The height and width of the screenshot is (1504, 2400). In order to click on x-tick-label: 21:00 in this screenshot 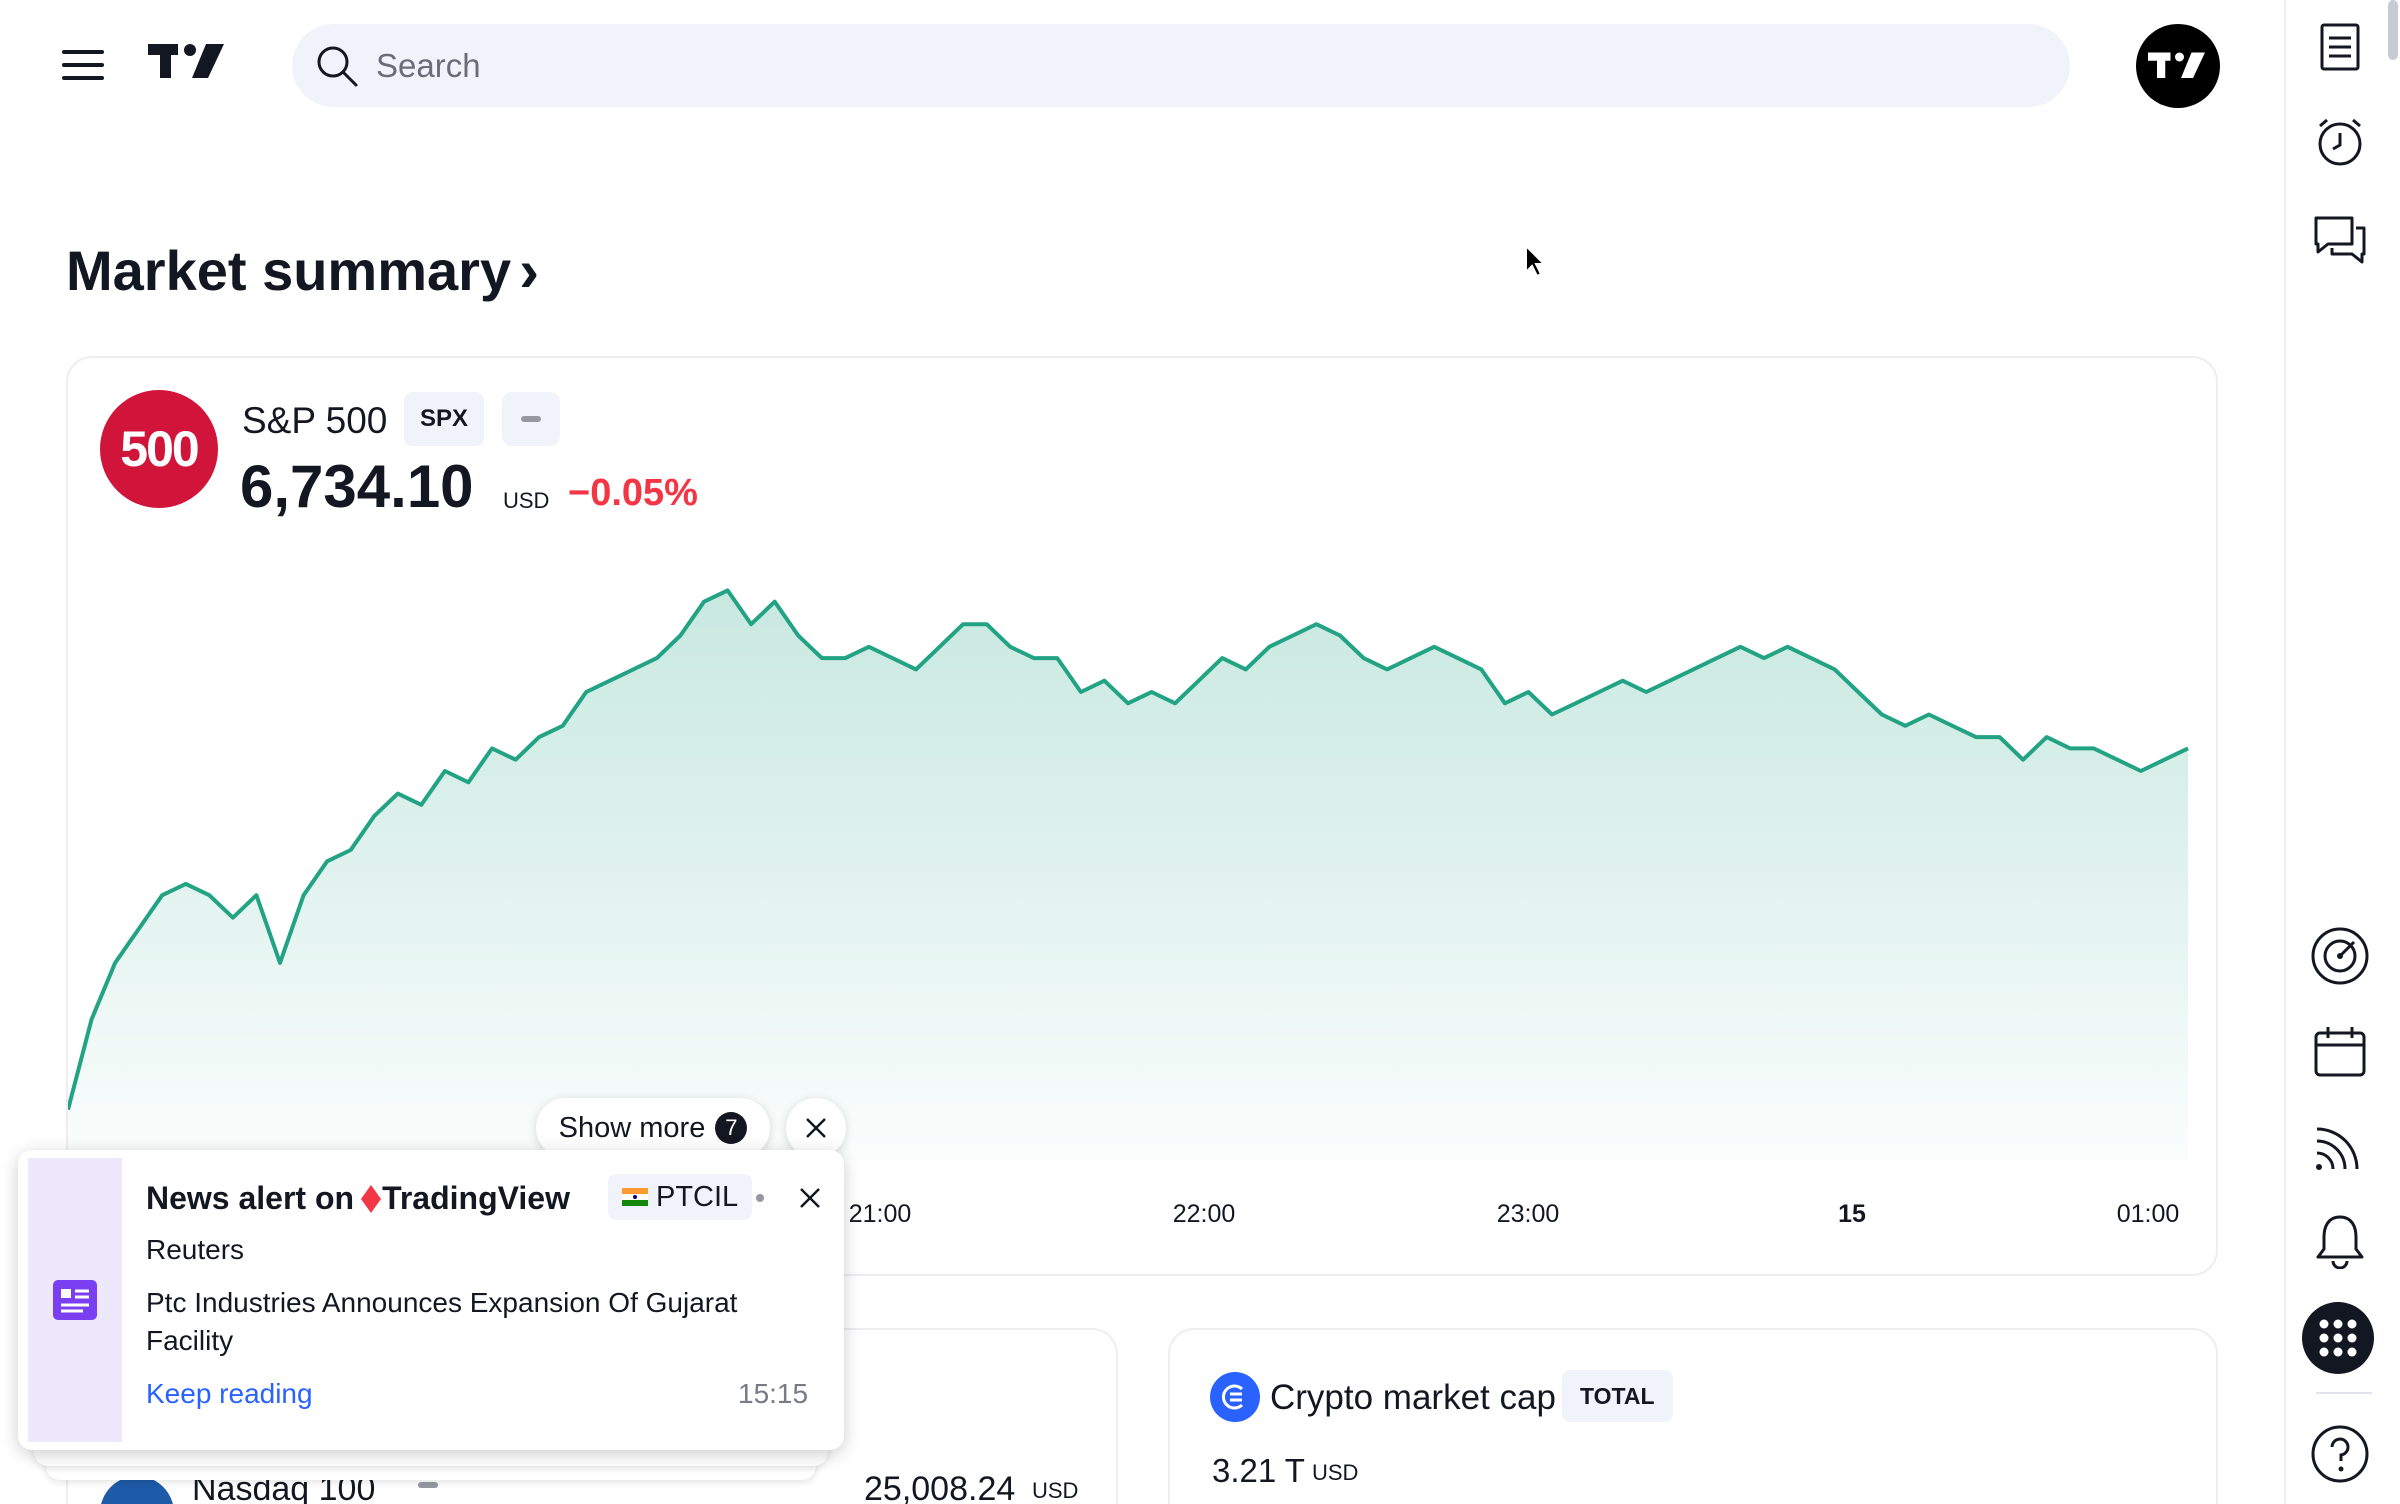, I will do `click(880, 1214)`.